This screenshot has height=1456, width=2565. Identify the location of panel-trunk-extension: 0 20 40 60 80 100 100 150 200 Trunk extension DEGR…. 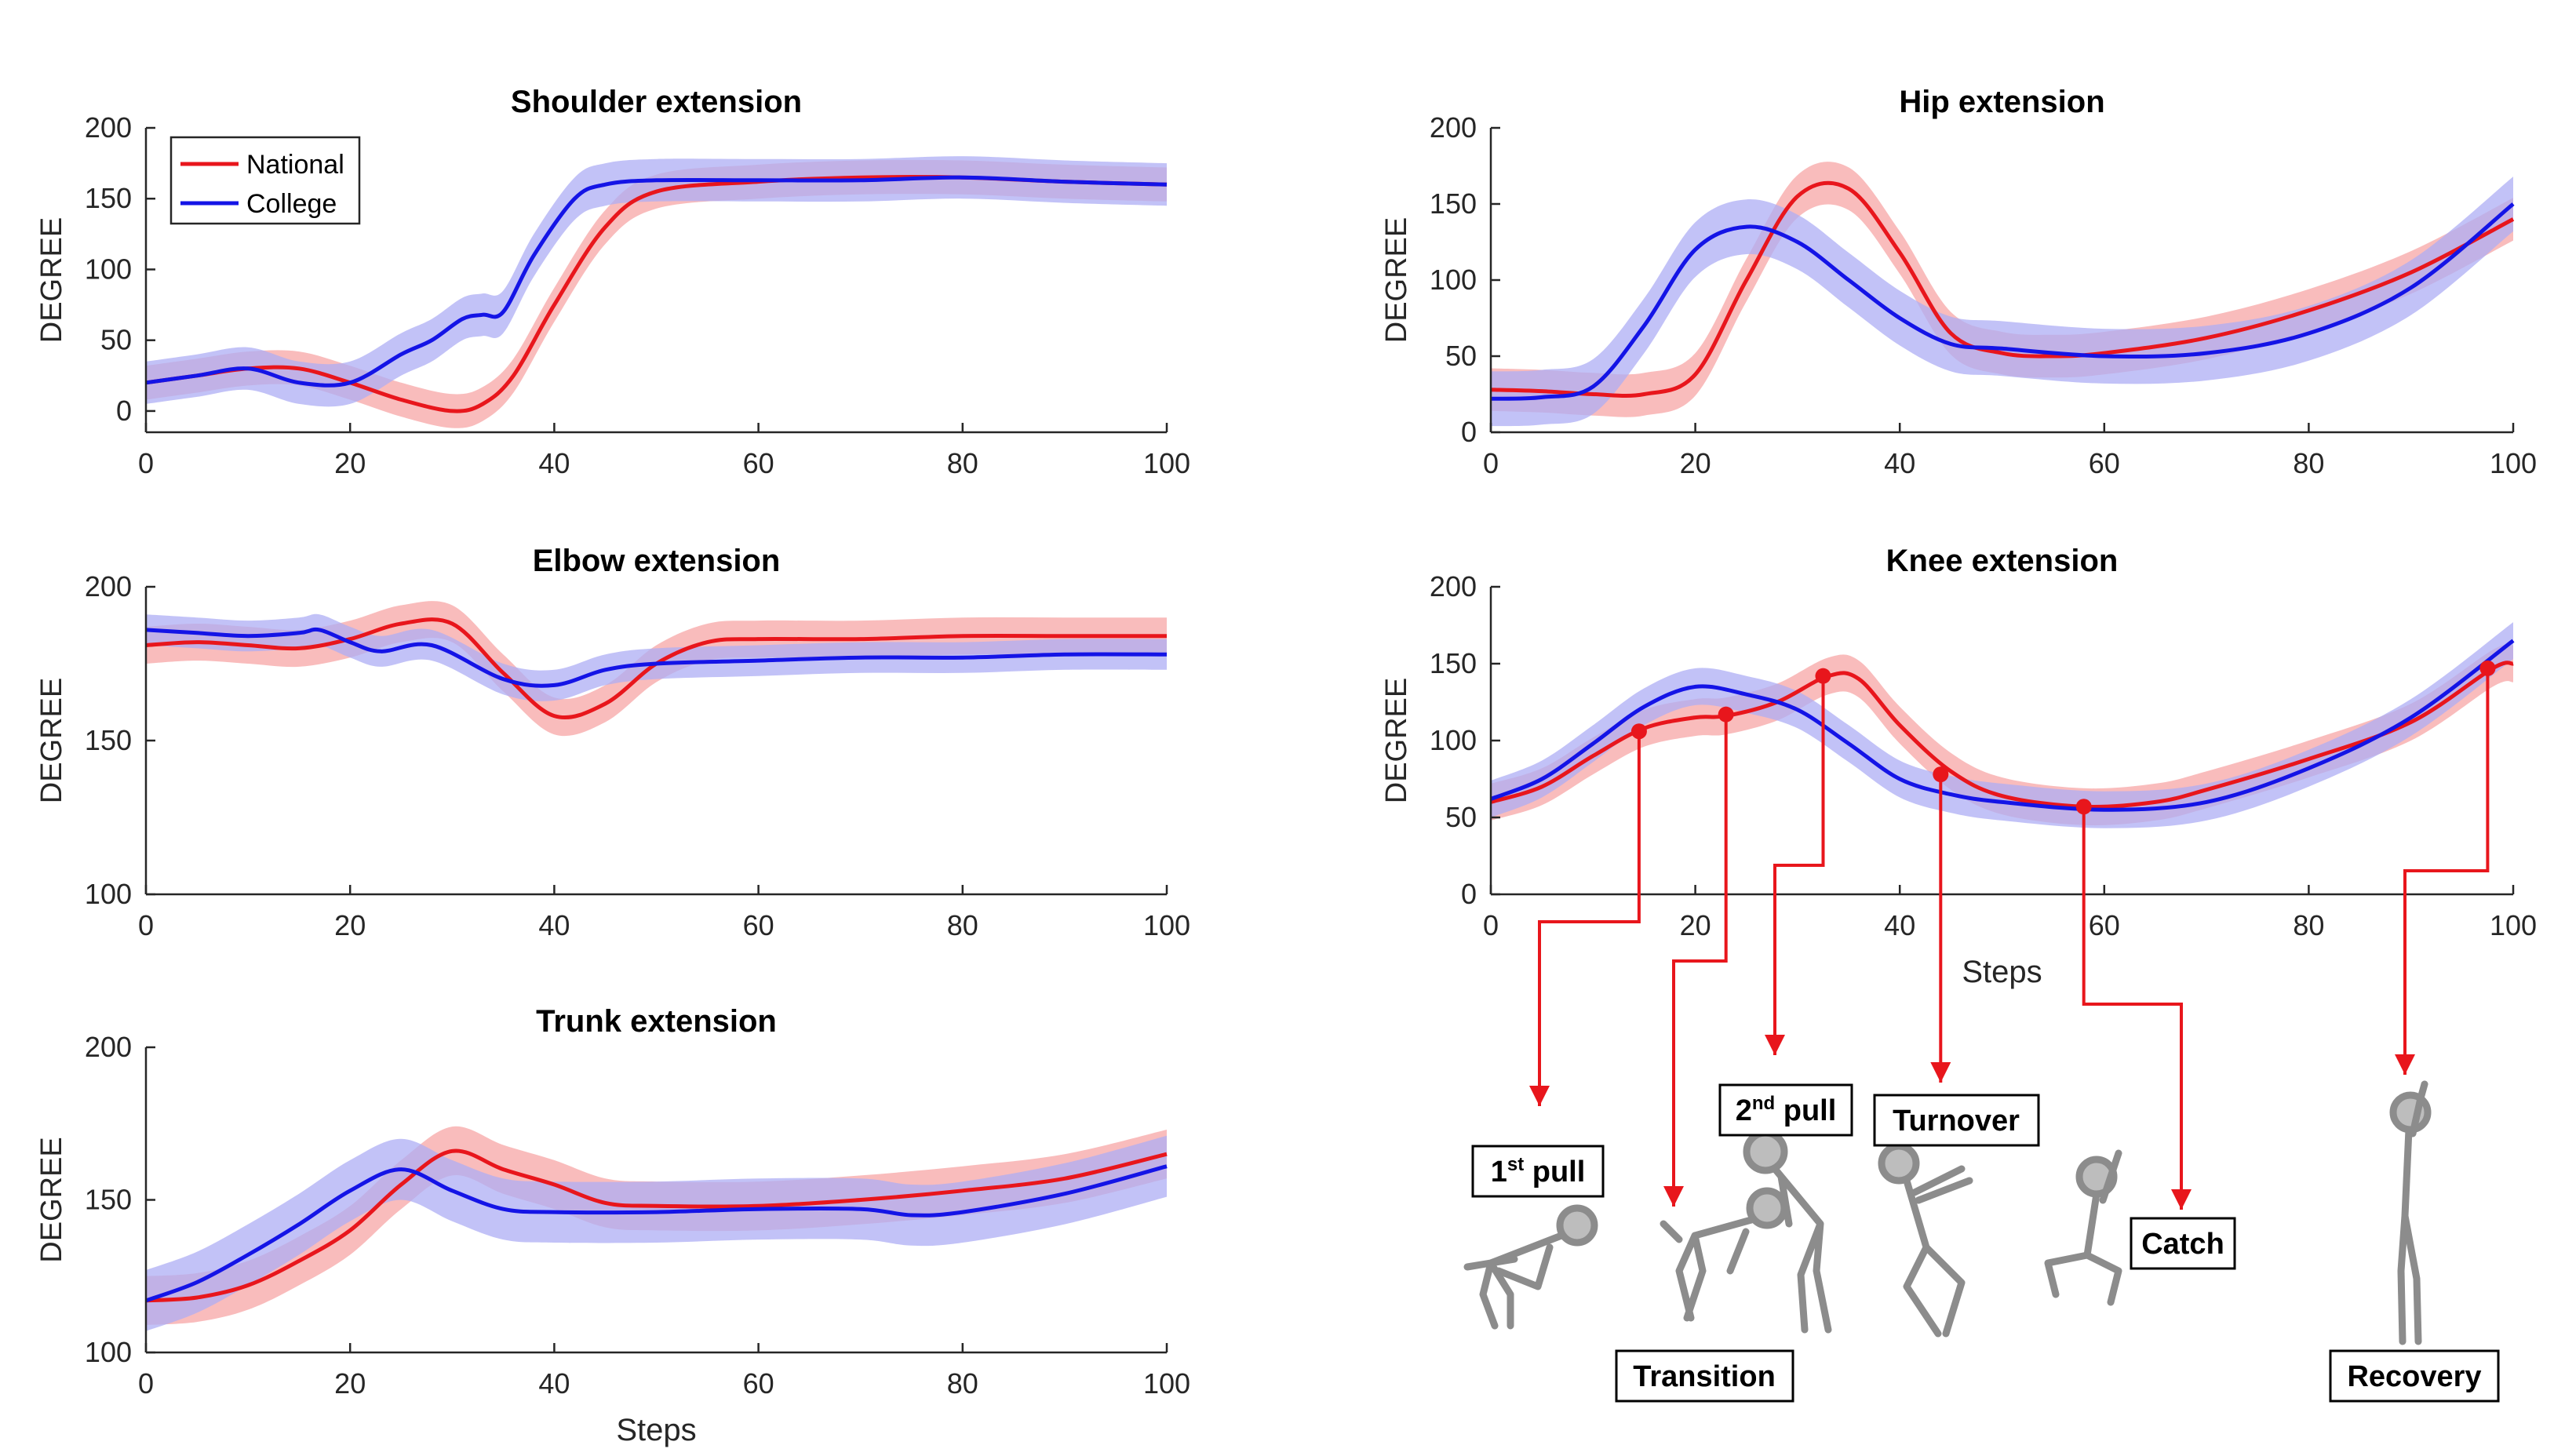
(612, 1225).